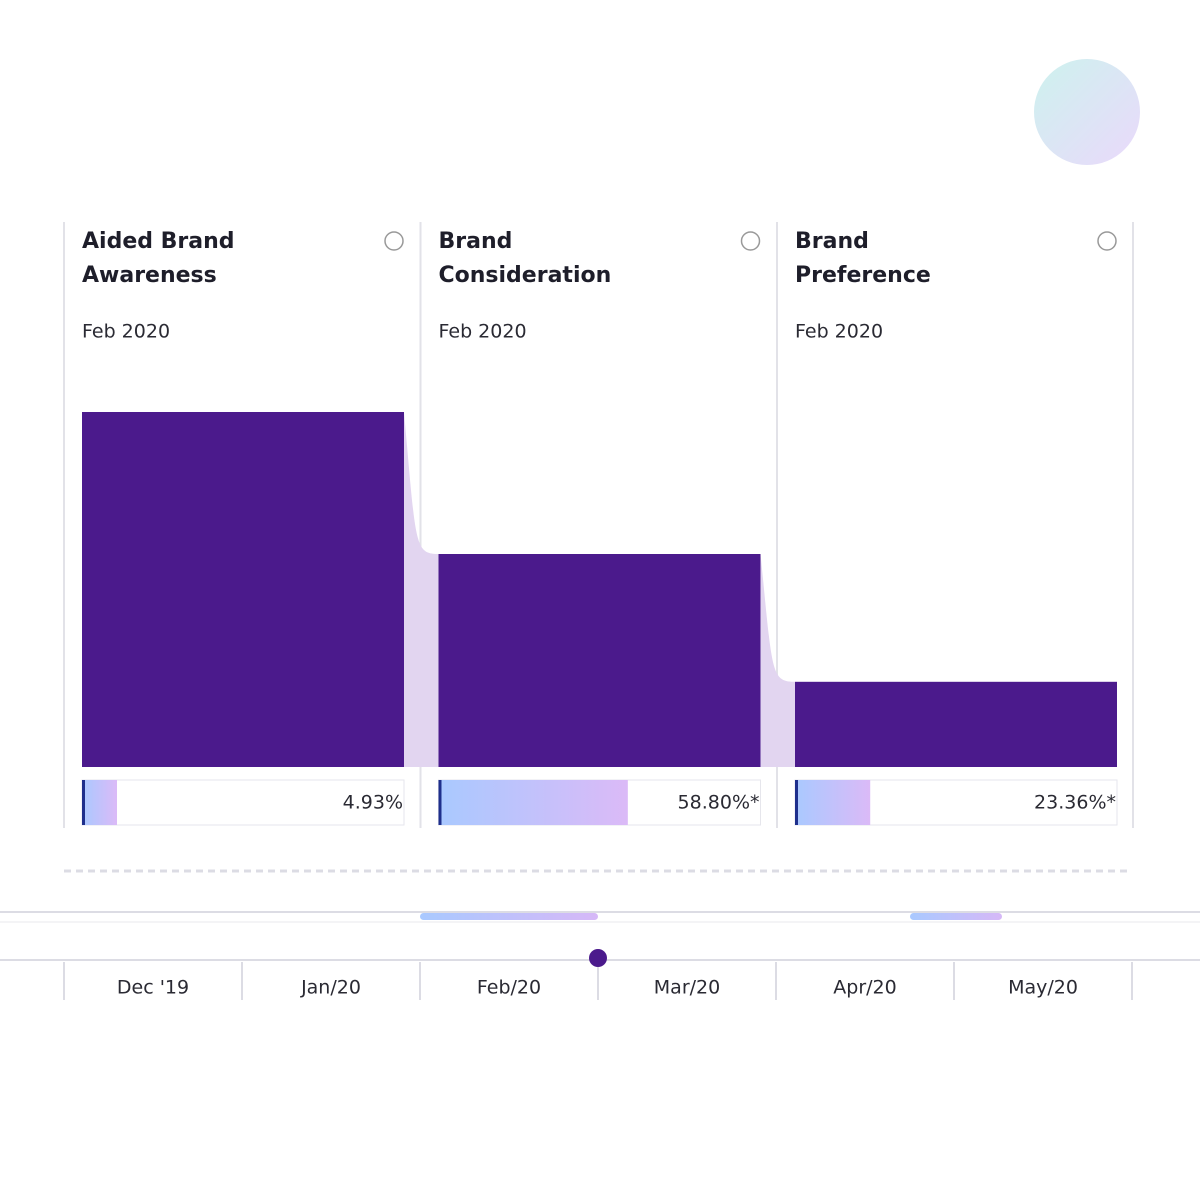 This screenshot has height=1200, width=1200. Describe the element at coordinates (864, 988) in the screenshot. I see `month-label: Apr/20` at that location.